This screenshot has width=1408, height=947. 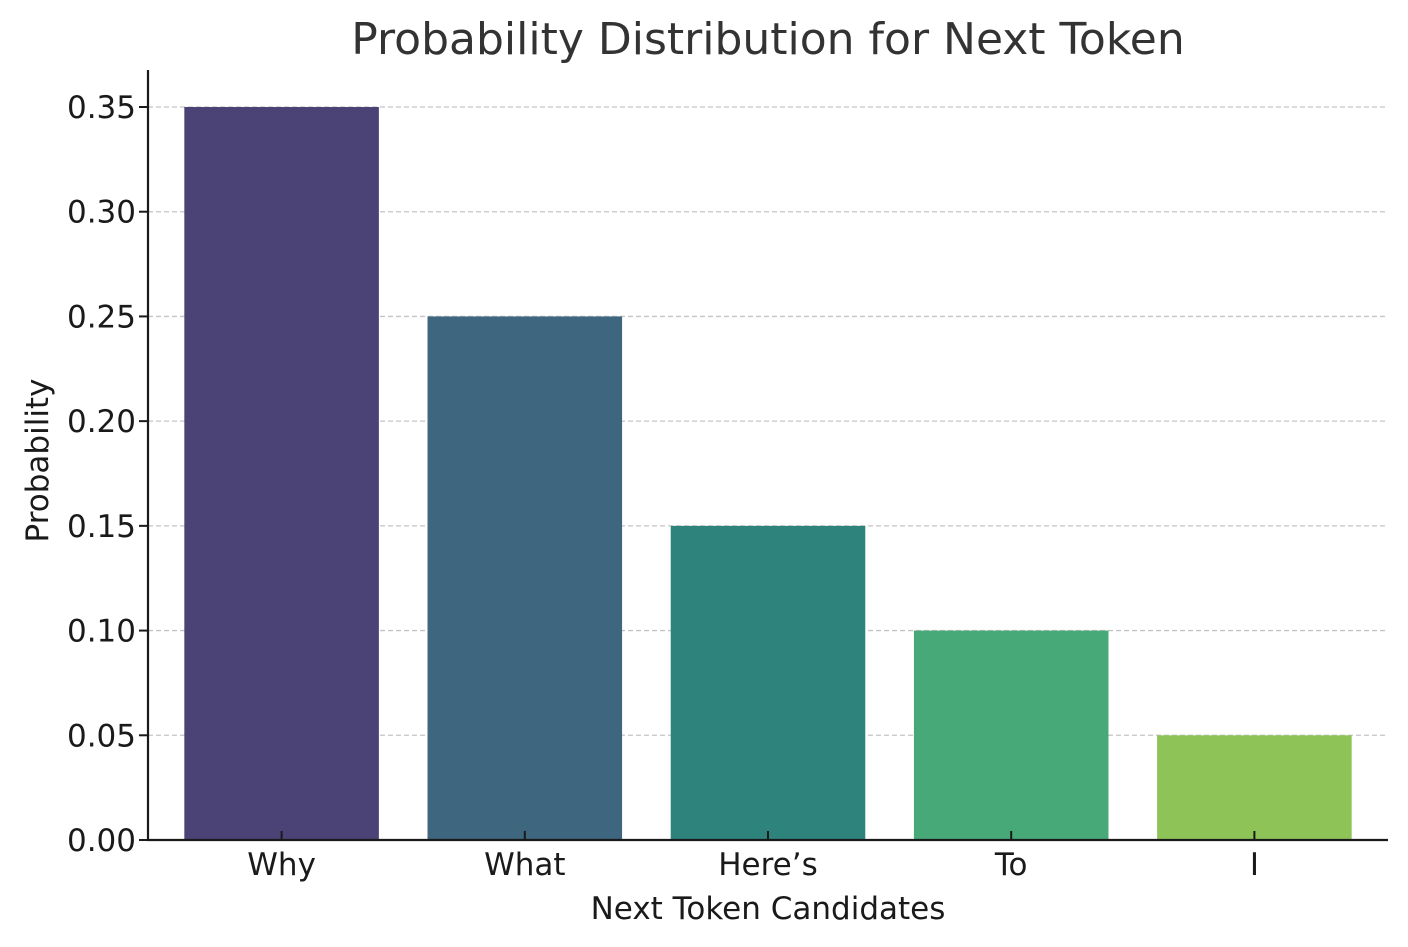 What do you see at coordinates (1011, 865) in the screenshot?
I see `x-tick-label: To` at bounding box center [1011, 865].